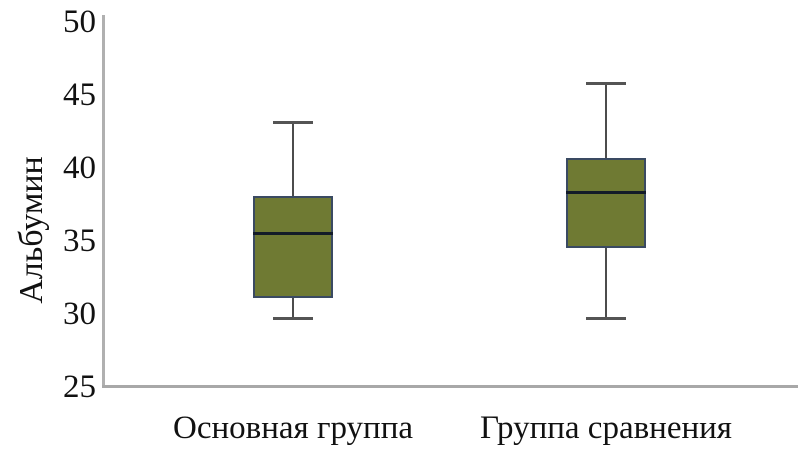  What do you see at coordinates (293, 428) in the screenshot?
I see `x-category-label: Основная группа` at bounding box center [293, 428].